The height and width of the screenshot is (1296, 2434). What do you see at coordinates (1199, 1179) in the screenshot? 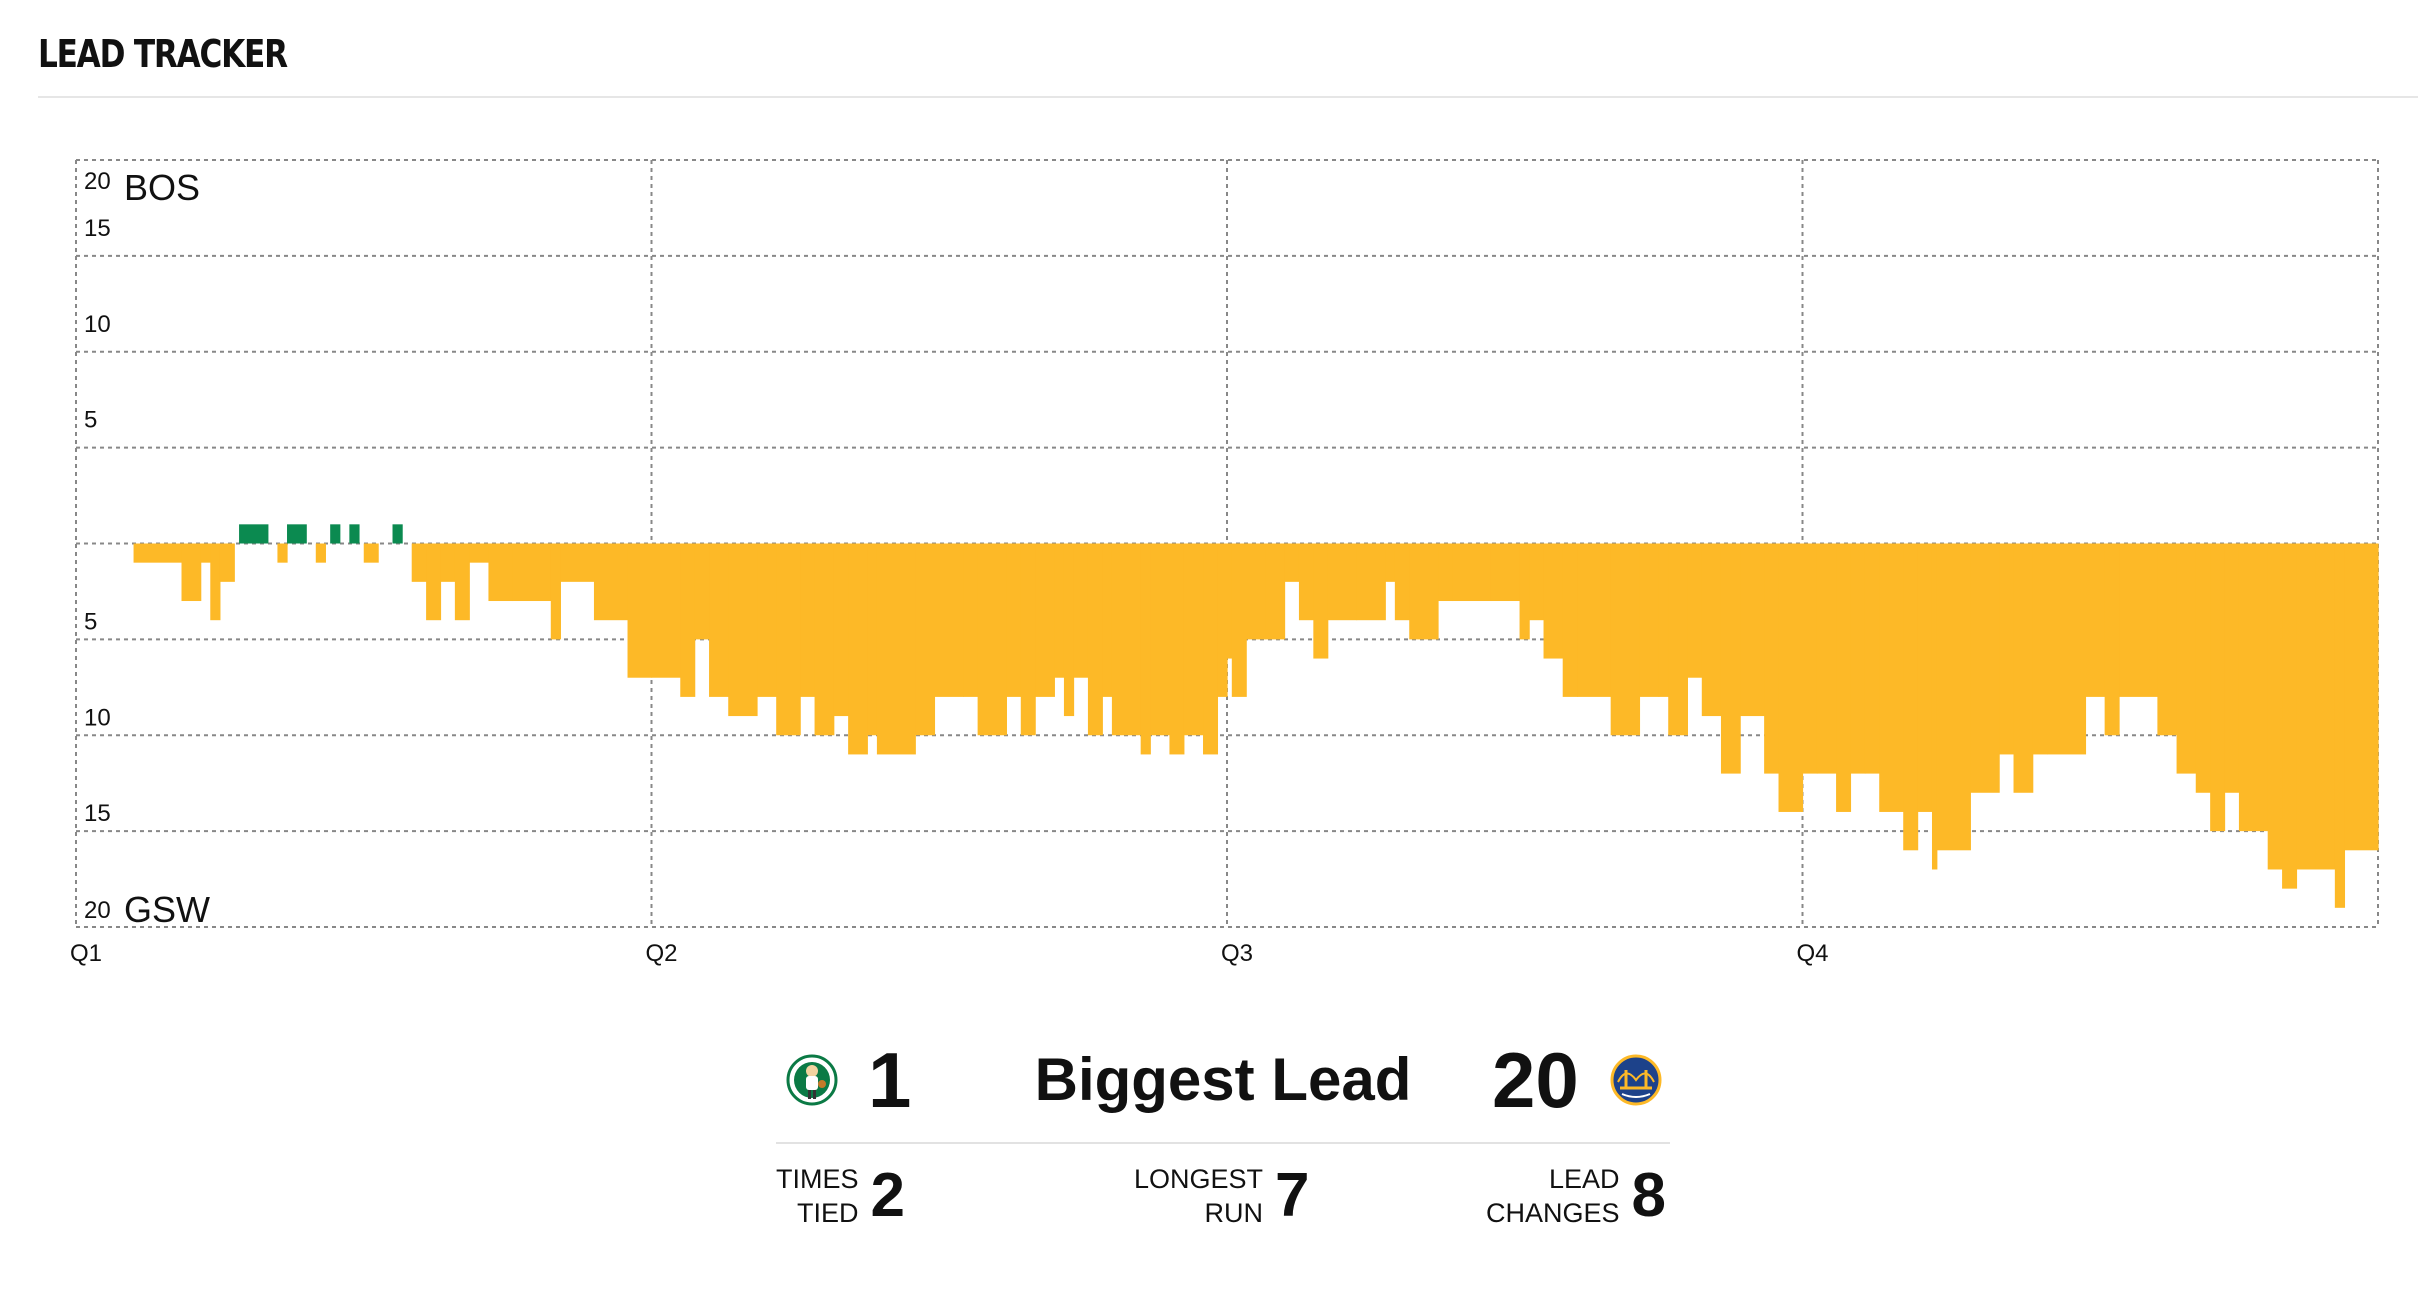
I see `longest-run-label-line1: LONGEST` at bounding box center [1199, 1179].